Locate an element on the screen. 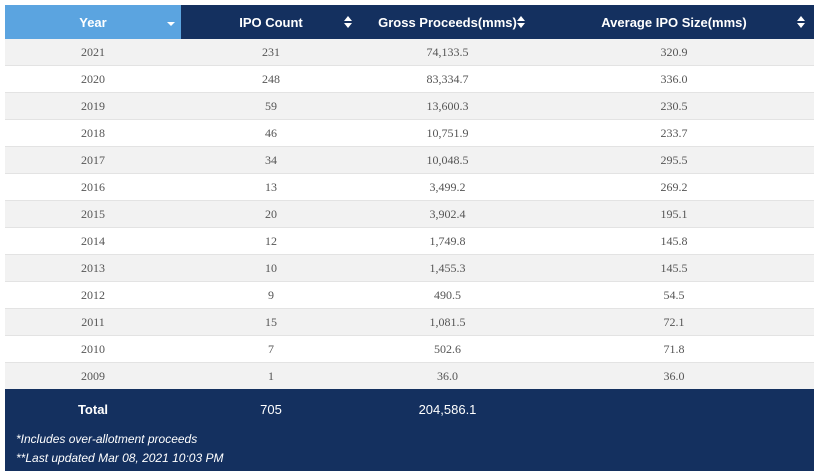  cell-year: 2011 is located at coordinates (93, 322).